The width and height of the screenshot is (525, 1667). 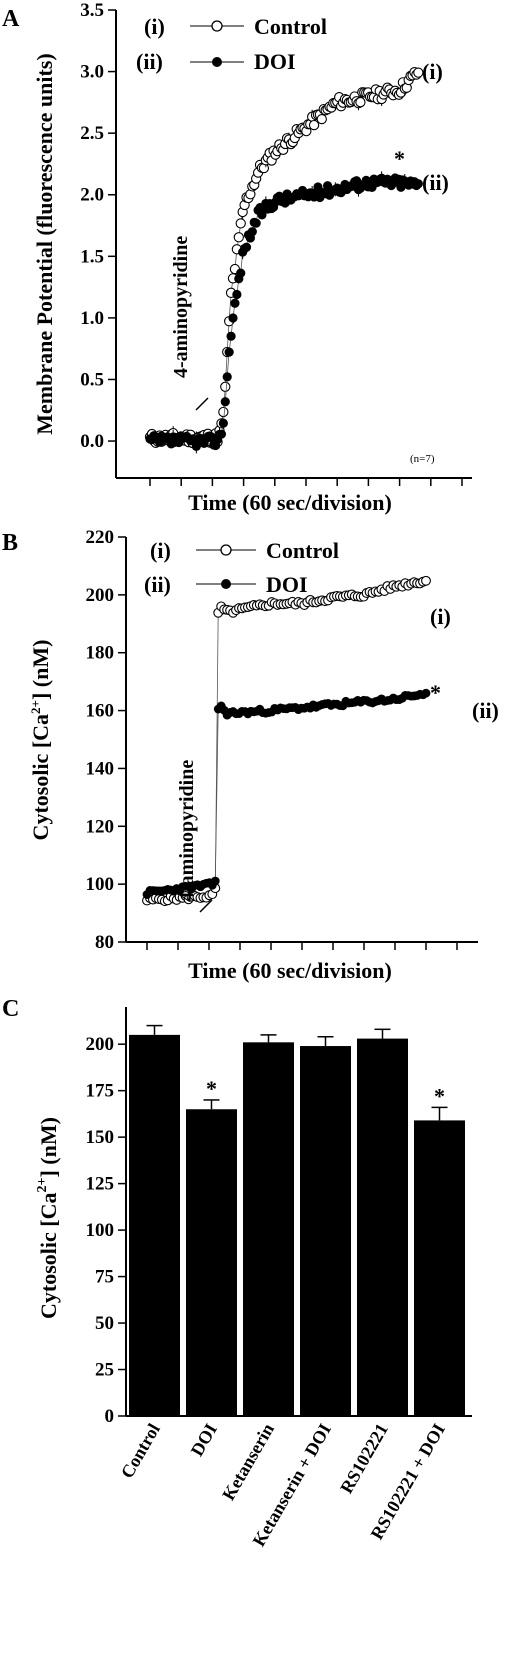 I want to click on panel-b-y-ticks: 80 100 120 140 160 180 200 220, so click(x=106, y=740).